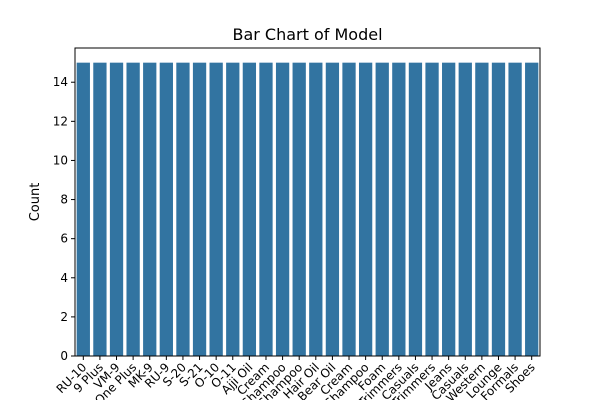 This screenshot has height=400, width=600. Describe the element at coordinates (60, 160) in the screenshot. I see `y-tick-label: 10` at that location.